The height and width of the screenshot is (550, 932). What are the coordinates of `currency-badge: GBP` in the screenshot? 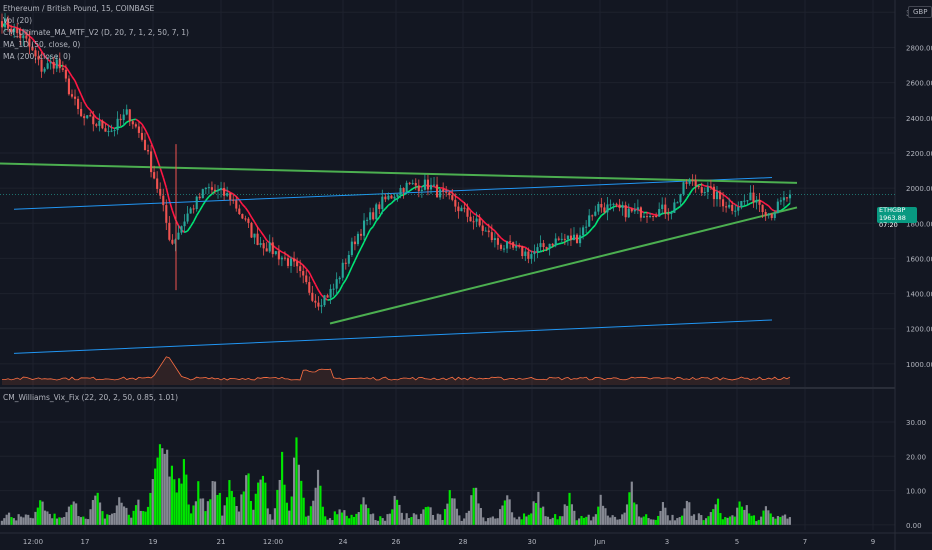 It's located at (920, 12).